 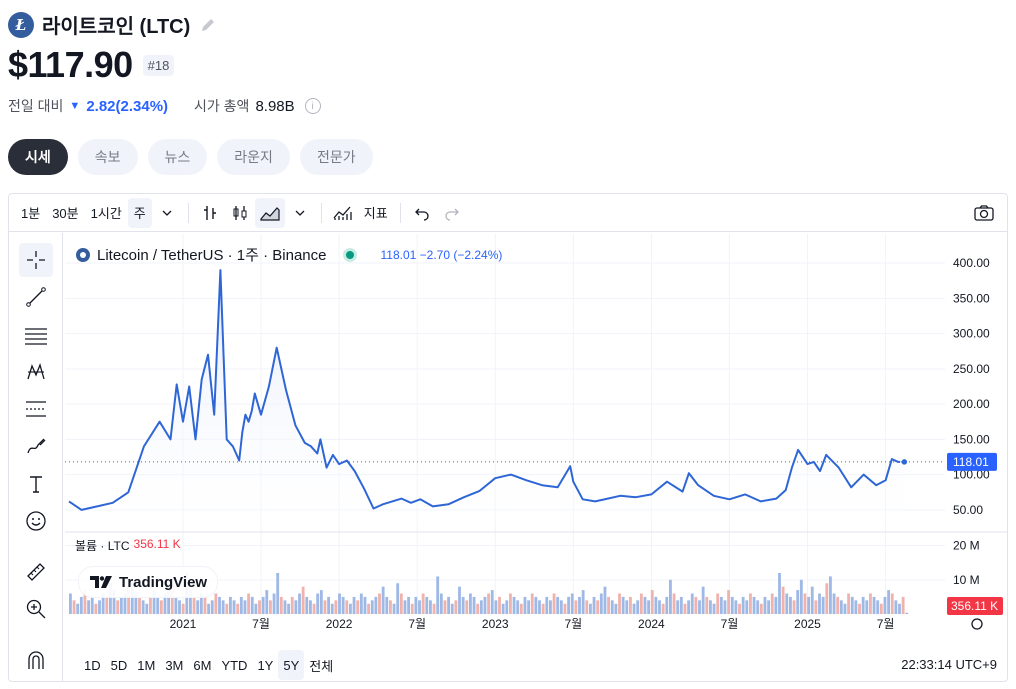 What do you see at coordinates (375, 213) in the screenshot?
I see `indicators-button: 지표` at bounding box center [375, 213].